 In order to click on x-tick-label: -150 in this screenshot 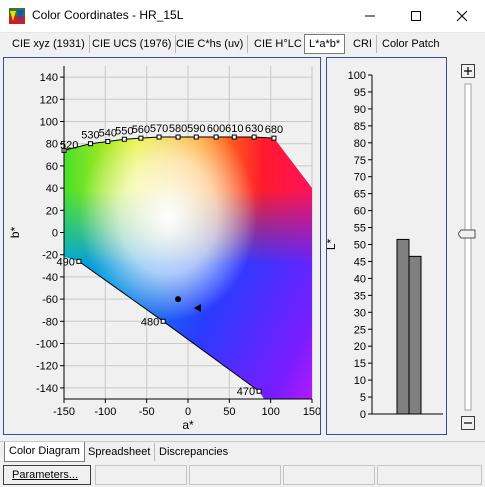, I will do `click(64, 412)`.